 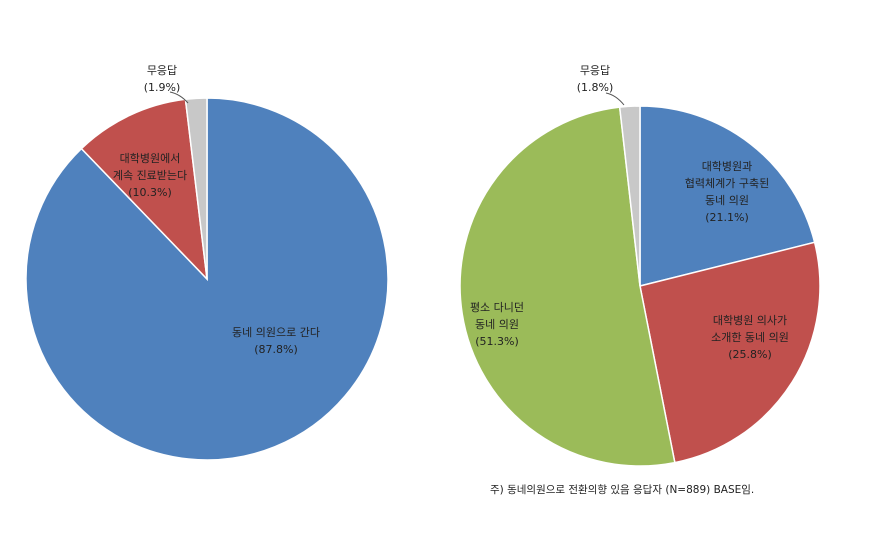 What do you see at coordinates (497, 324) in the screenshot?
I see `slice-label: 평소 다니던 동네 의원 (51.3%)` at bounding box center [497, 324].